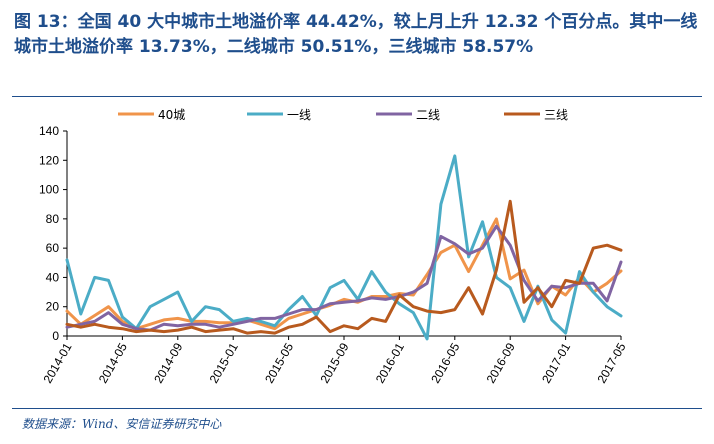 Image resolution: width=714 pixels, height=444 pixels. I want to click on x-tick-label: 2016-05, so click(445, 362).